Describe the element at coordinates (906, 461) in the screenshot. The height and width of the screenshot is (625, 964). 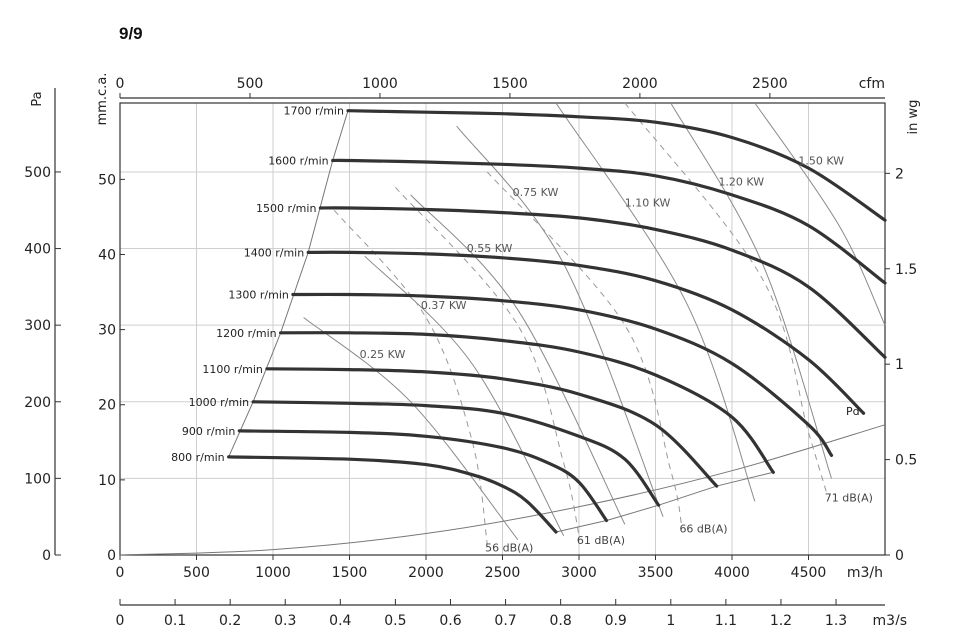
I see `y-tick-label-inwg: 0.5` at that location.